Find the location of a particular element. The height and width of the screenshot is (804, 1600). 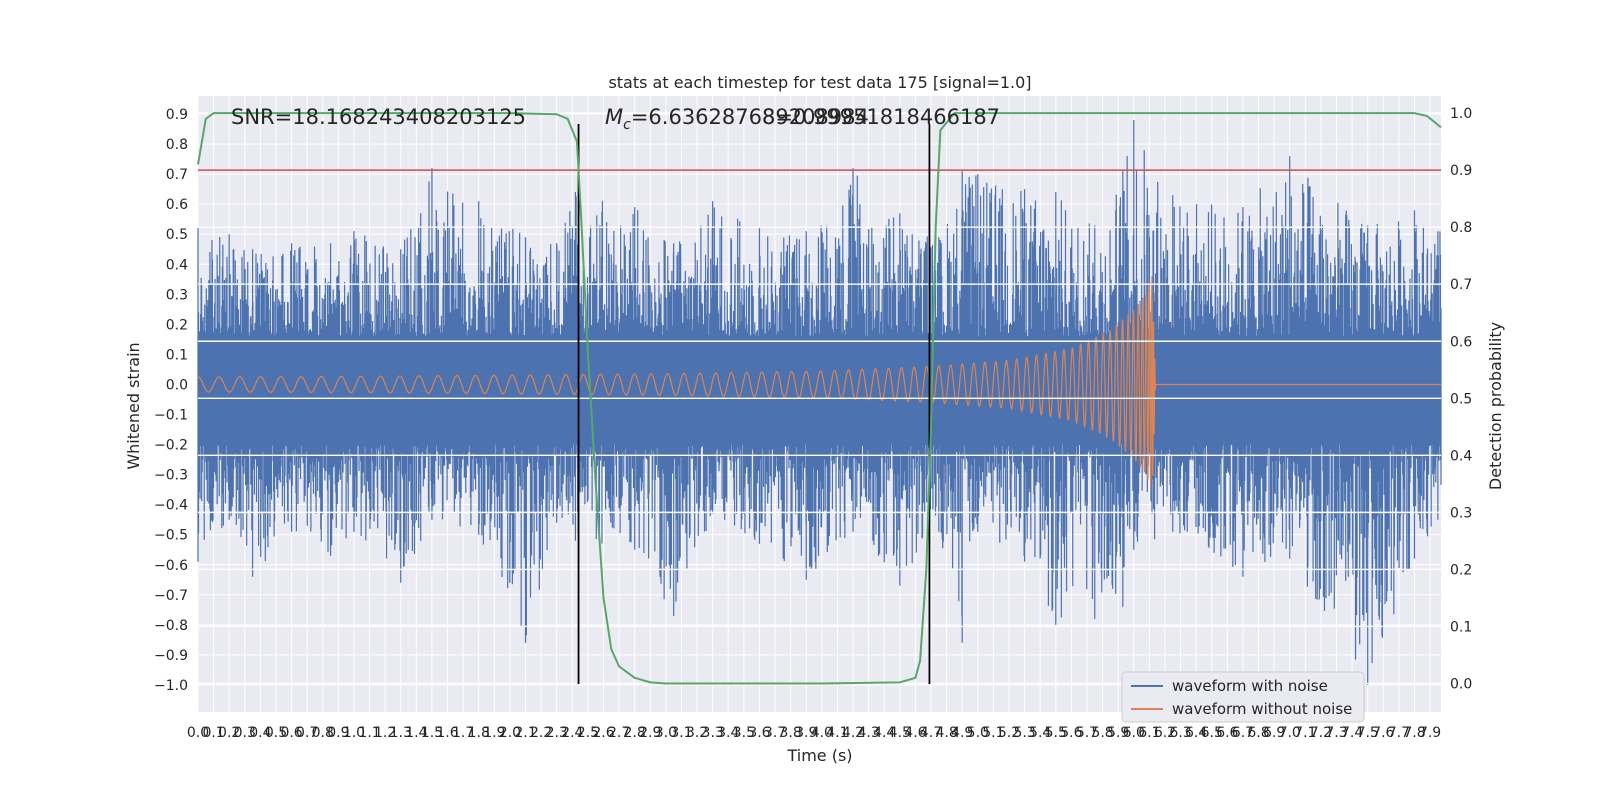

x-tick-label: 3.6 is located at coordinates (759, 733).